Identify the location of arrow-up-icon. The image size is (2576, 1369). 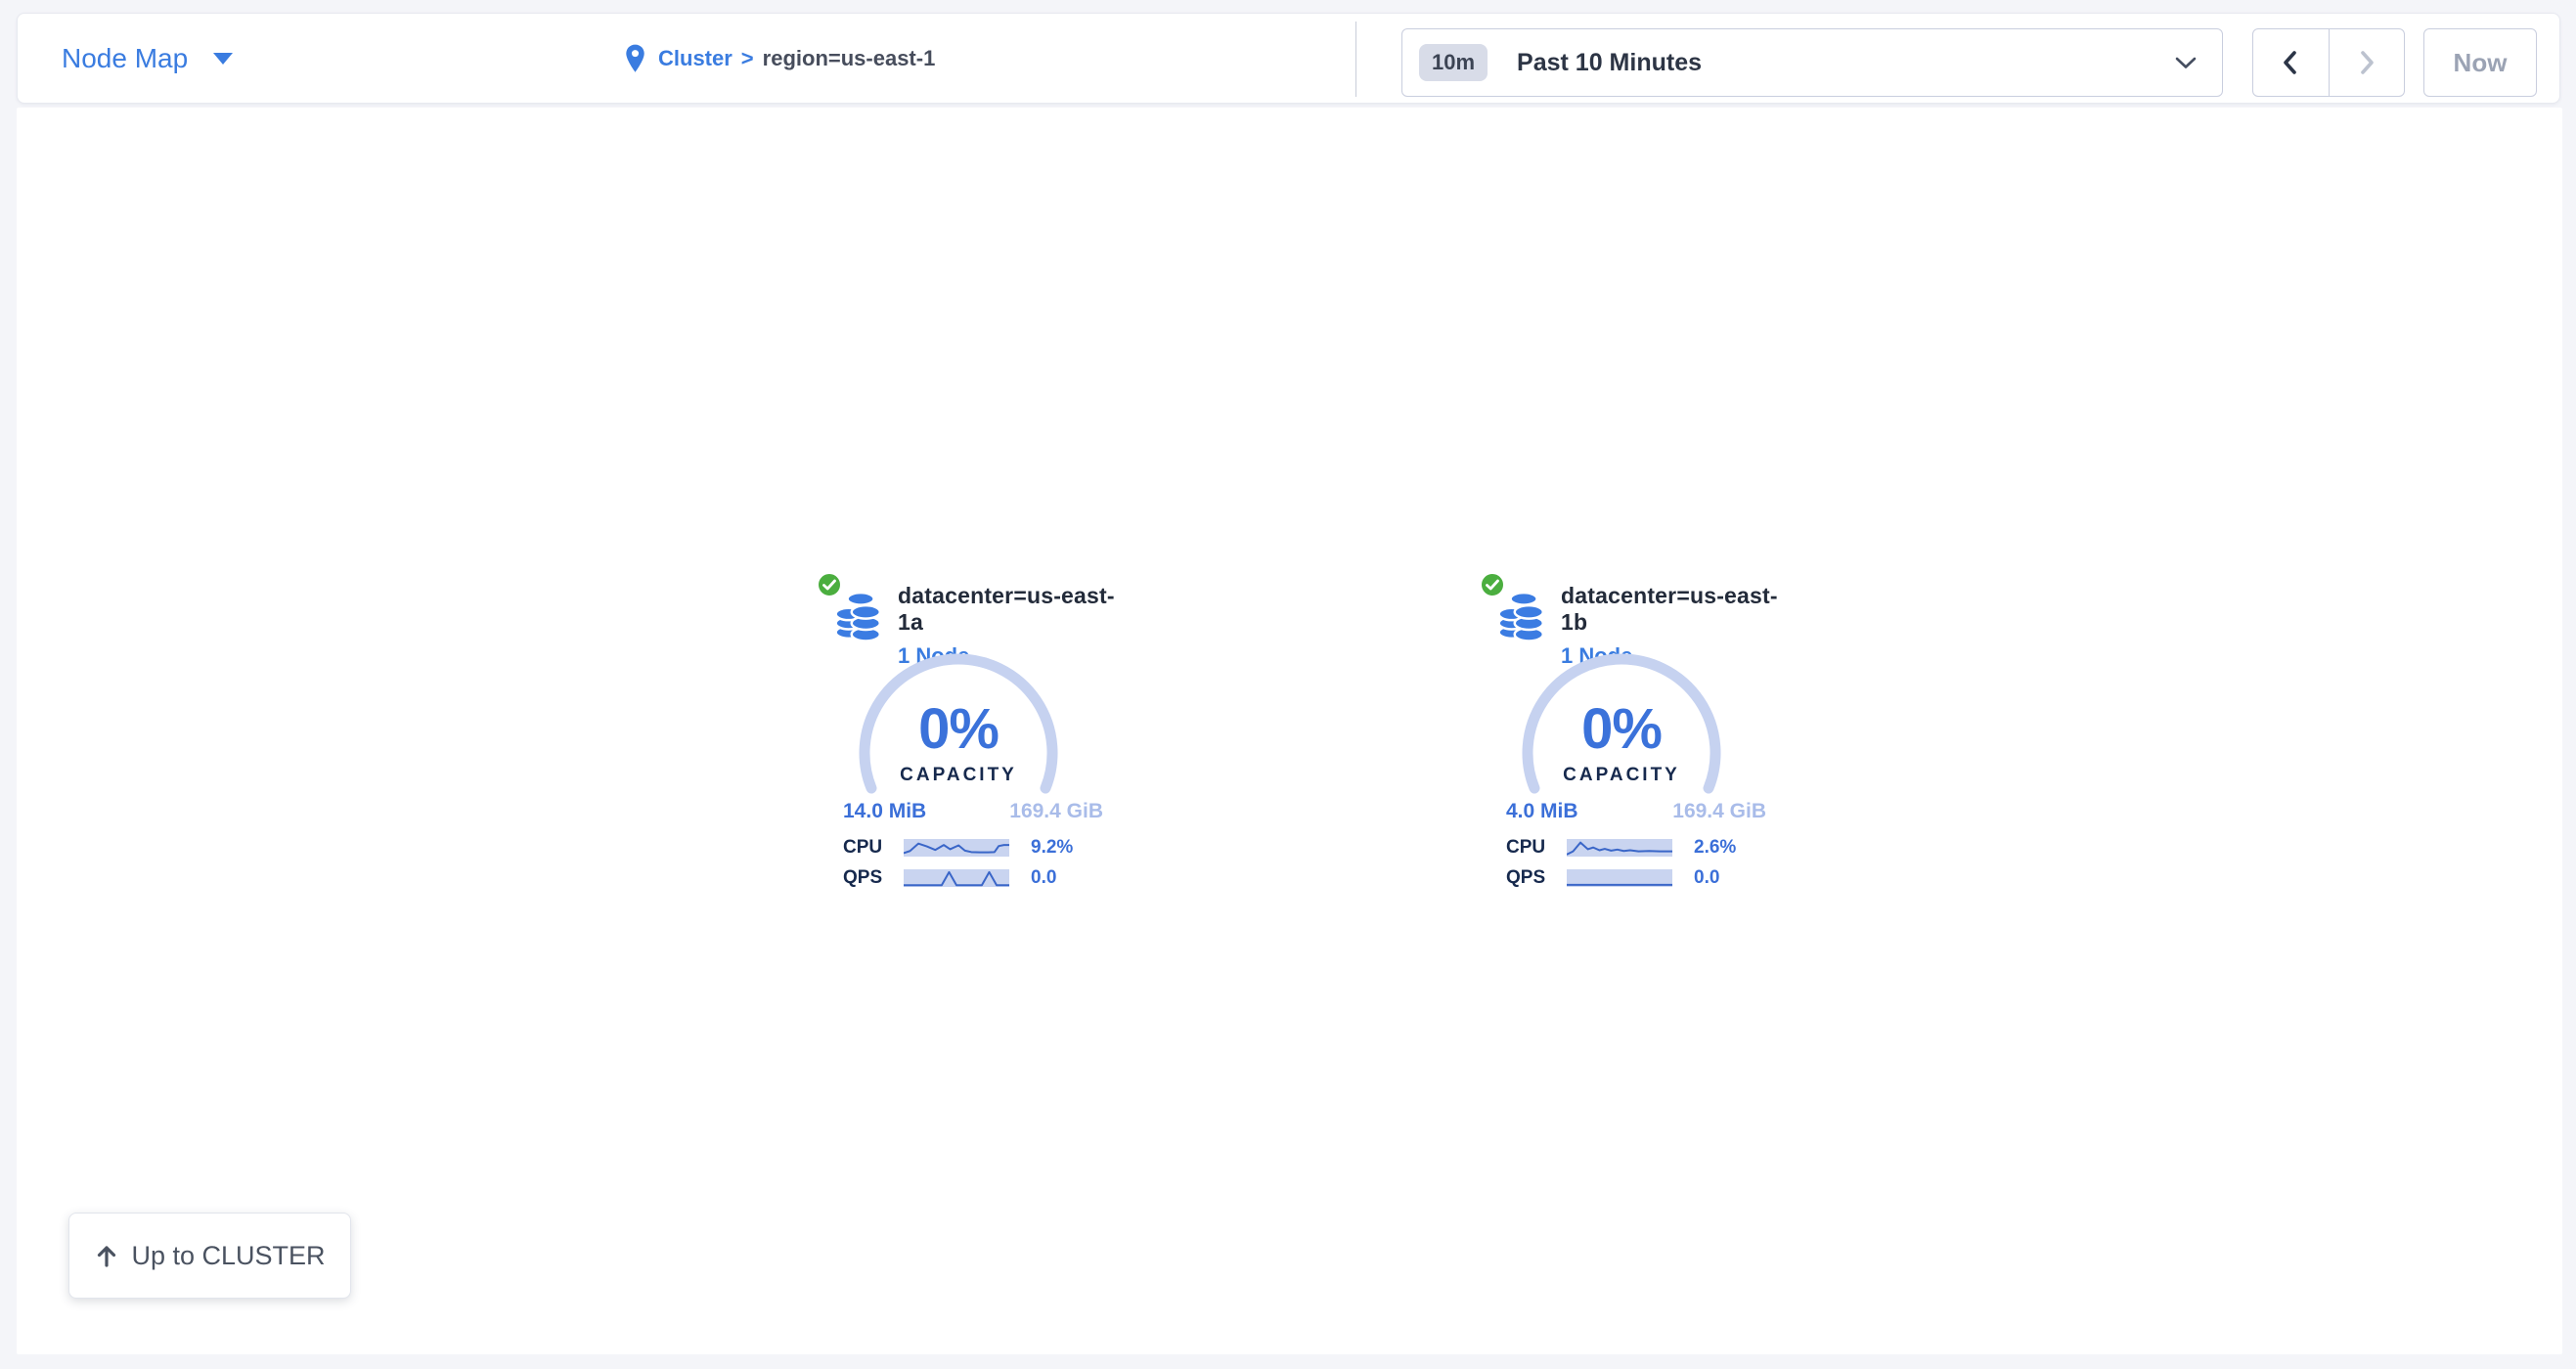
(107, 1257).